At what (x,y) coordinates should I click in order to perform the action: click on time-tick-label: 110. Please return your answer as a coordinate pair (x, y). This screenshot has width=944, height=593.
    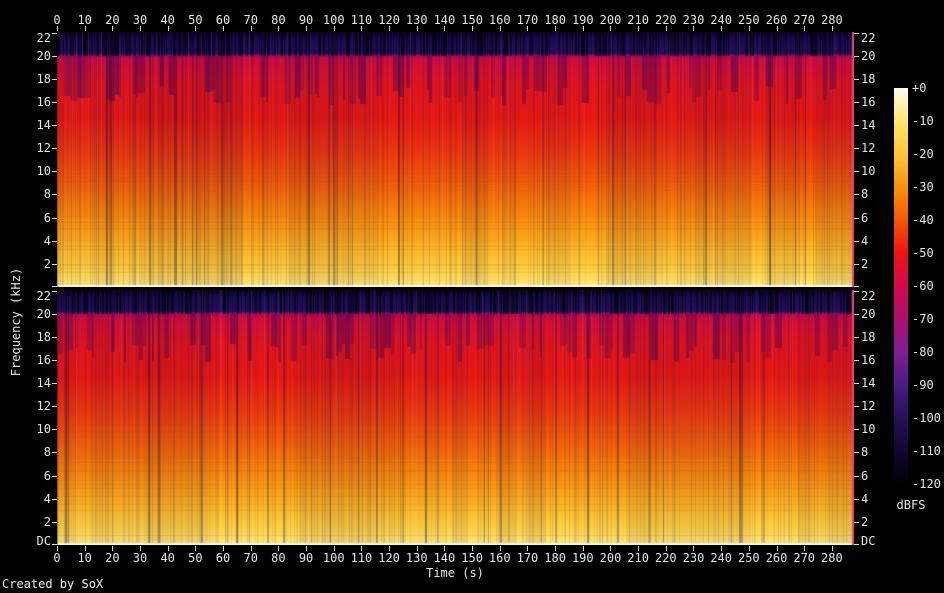
    Looking at the image, I should click on (361, 558).